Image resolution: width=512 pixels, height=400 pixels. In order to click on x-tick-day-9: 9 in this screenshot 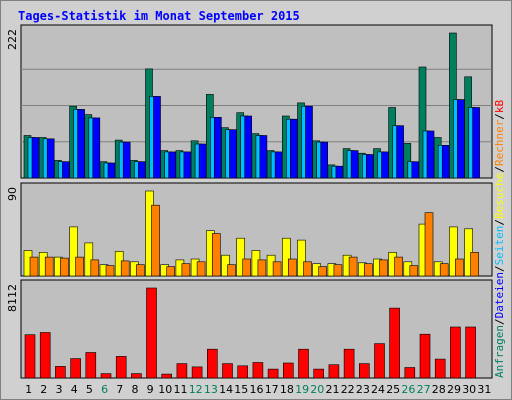, I will do `click(150, 389)`.